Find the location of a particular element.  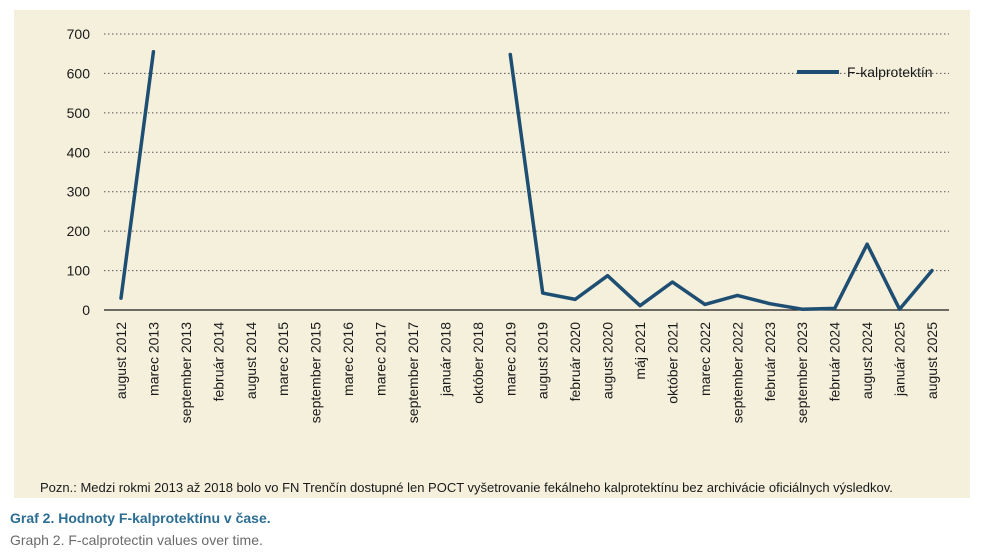

legend: F-kalprotektín is located at coordinates (865, 72).